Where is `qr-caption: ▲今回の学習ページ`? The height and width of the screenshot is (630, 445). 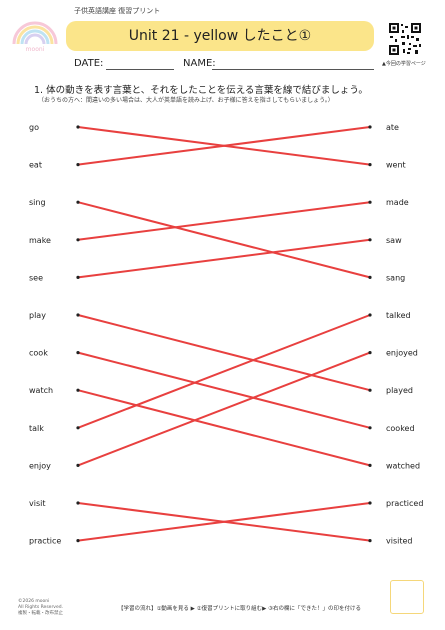
qr-caption: ▲今回の学習ページ is located at coordinates (404, 64).